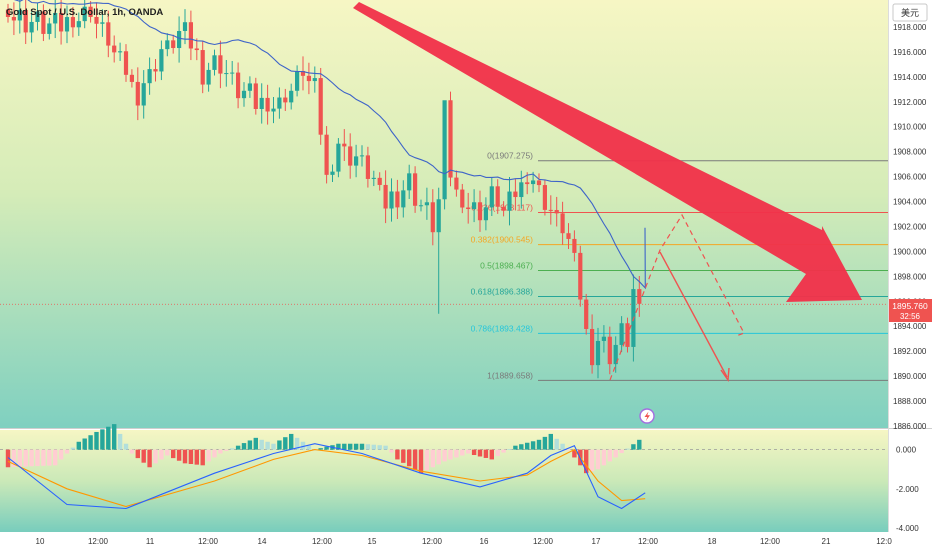  I want to click on current-price-label: 1895.760, so click(910, 306).